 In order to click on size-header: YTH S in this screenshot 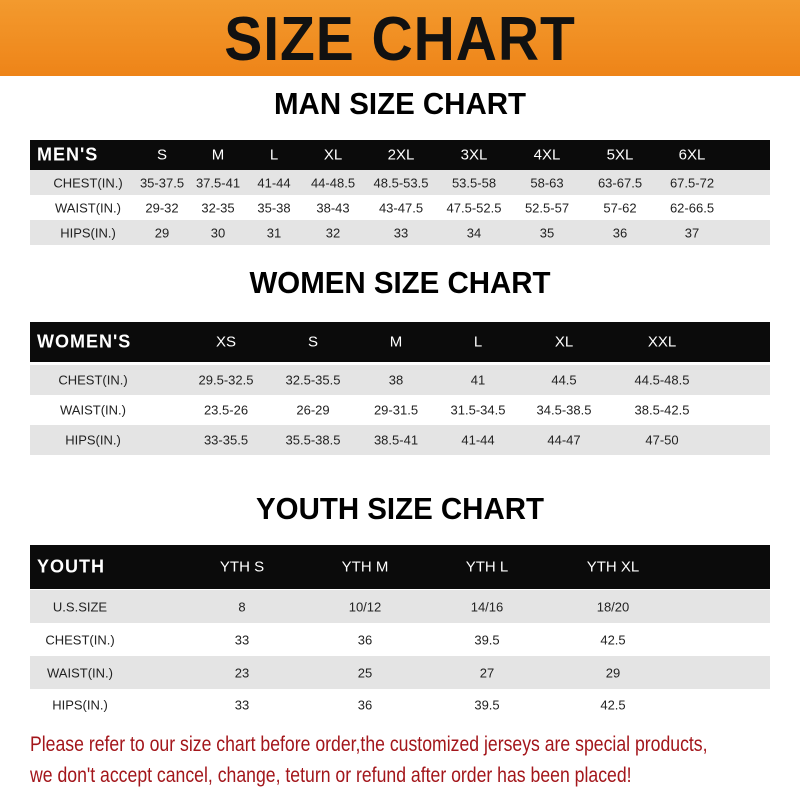, I will do `click(242, 567)`.